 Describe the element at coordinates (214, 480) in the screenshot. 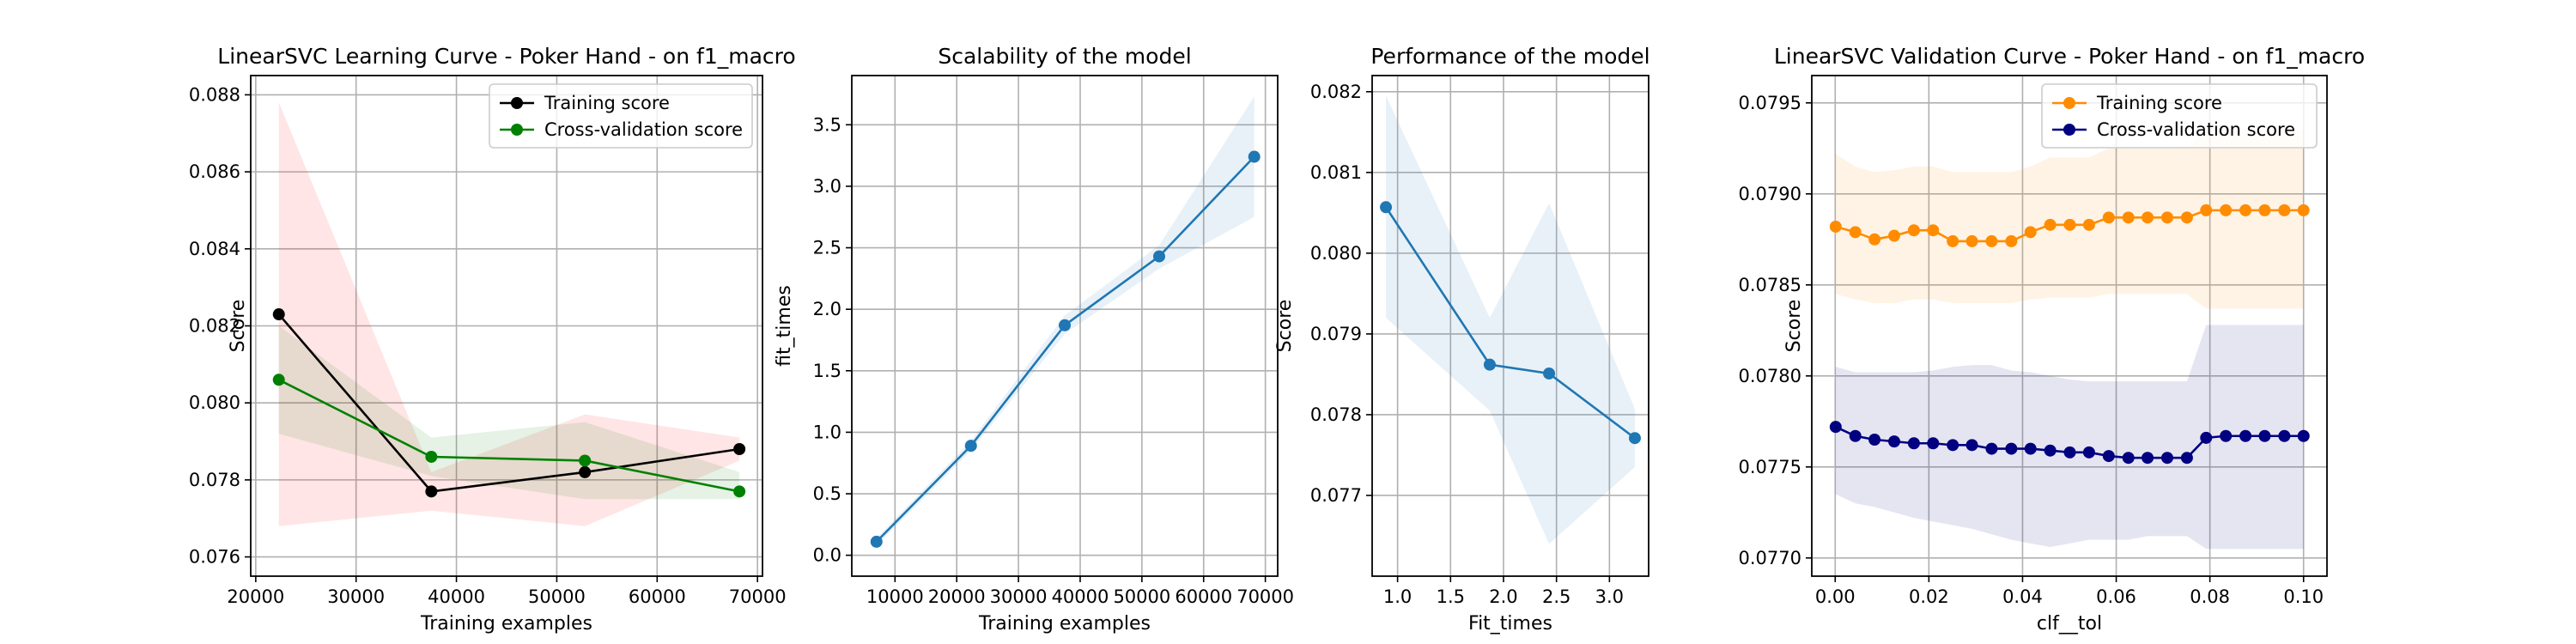

I see `y-tick-label: 0.078` at that location.